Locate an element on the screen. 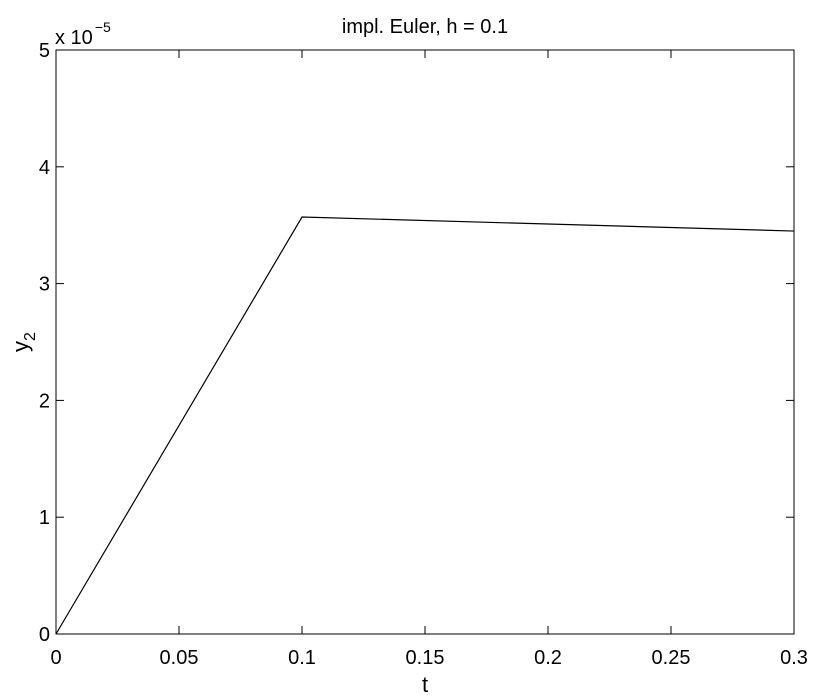 The height and width of the screenshot is (696, 820). y-axis-multiplier-exponent: −5 is located at coordinates (103, 27).